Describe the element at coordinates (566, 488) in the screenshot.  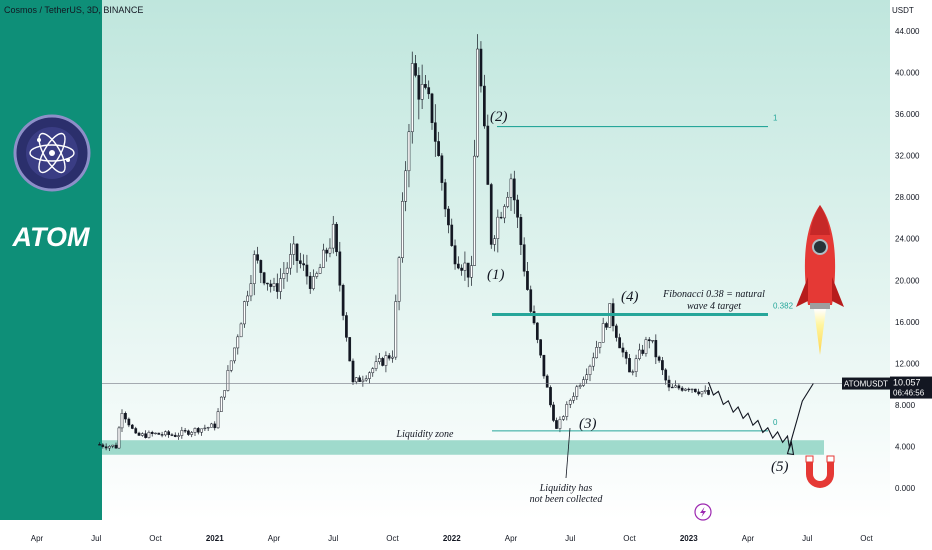
I see `liquidity-note-line1: Liquidity has` at that location.